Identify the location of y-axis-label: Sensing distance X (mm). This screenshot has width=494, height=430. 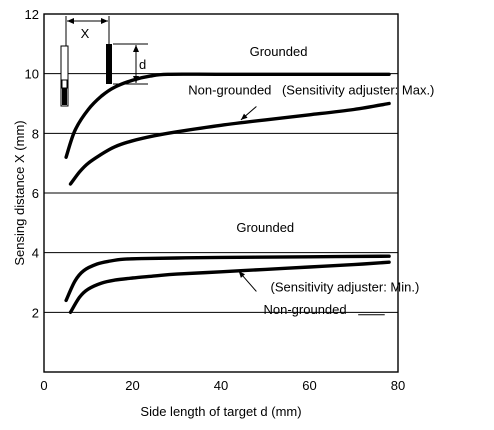
(19, 192).